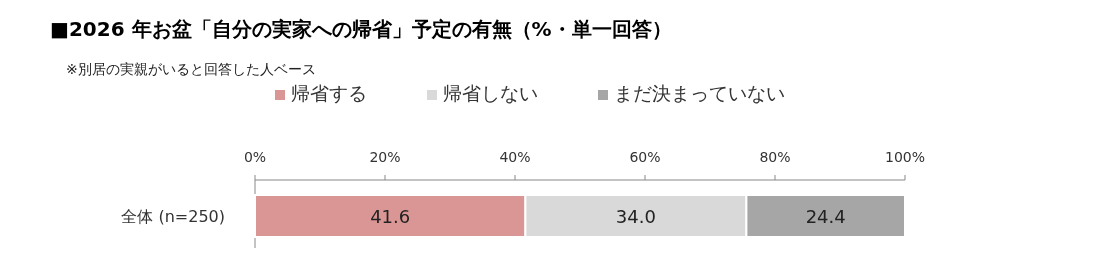 Image resolution: width=1098 pixels, height=263 pixels. I want to click on x-tick-label: 0%, so click(255, 157).